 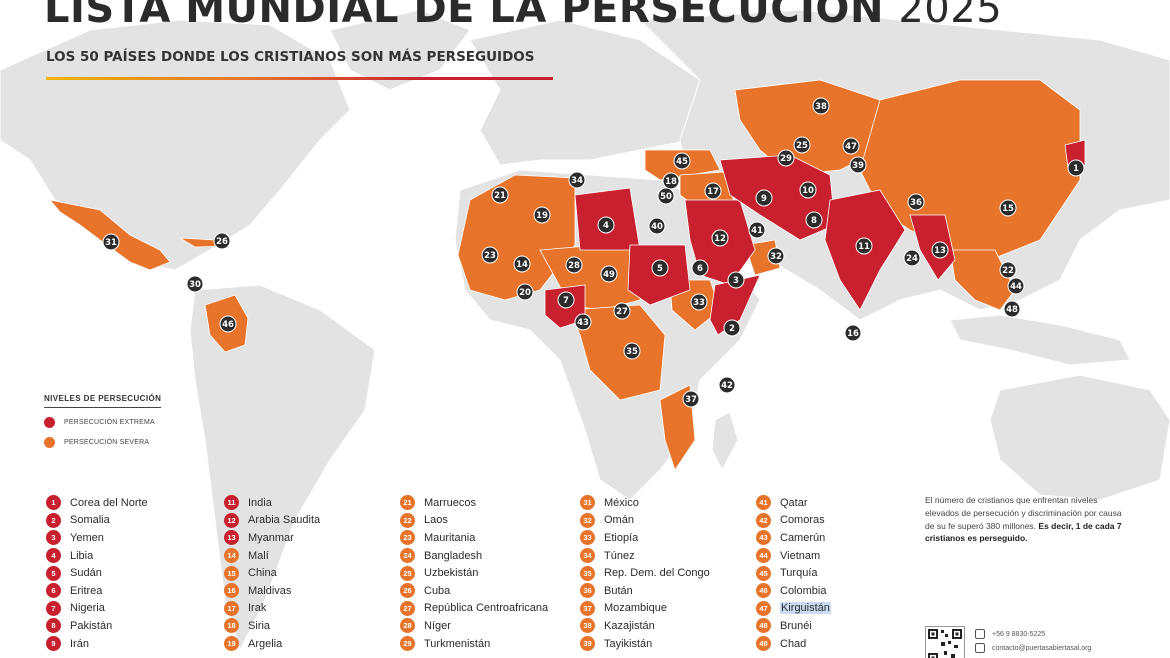 I want to click on map-badge-label: 19, so click(x=542, y=216).